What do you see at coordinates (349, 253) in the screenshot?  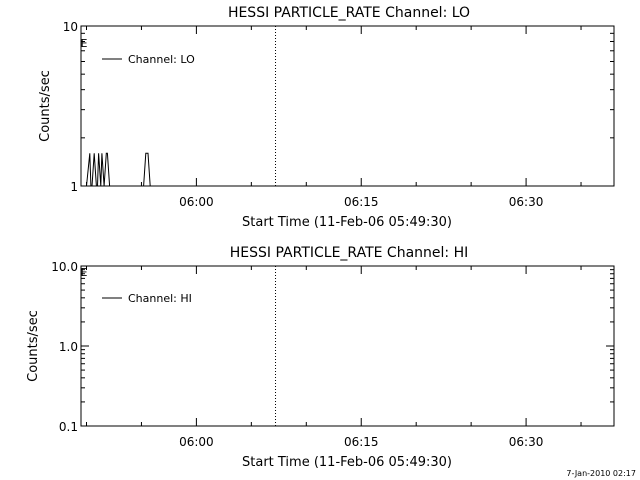 I see `chart-title-hi: HESSI PARTICLE_RATE Channel: HI` at bounding box center [349, 253].